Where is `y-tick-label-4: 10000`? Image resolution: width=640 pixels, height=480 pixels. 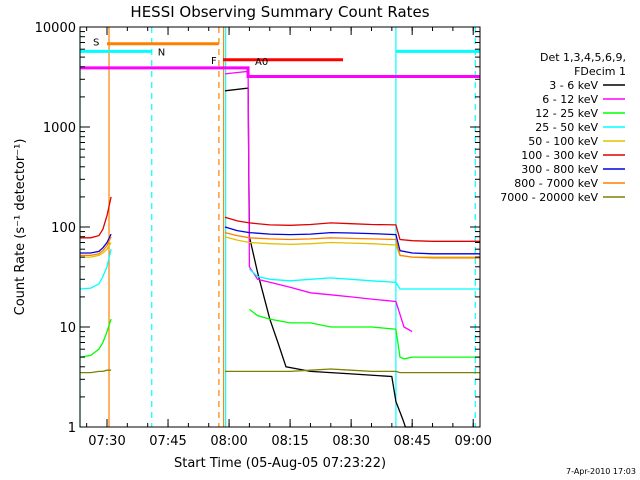 y-tick-label-4: 10000 is located at coordinates (55, 28).